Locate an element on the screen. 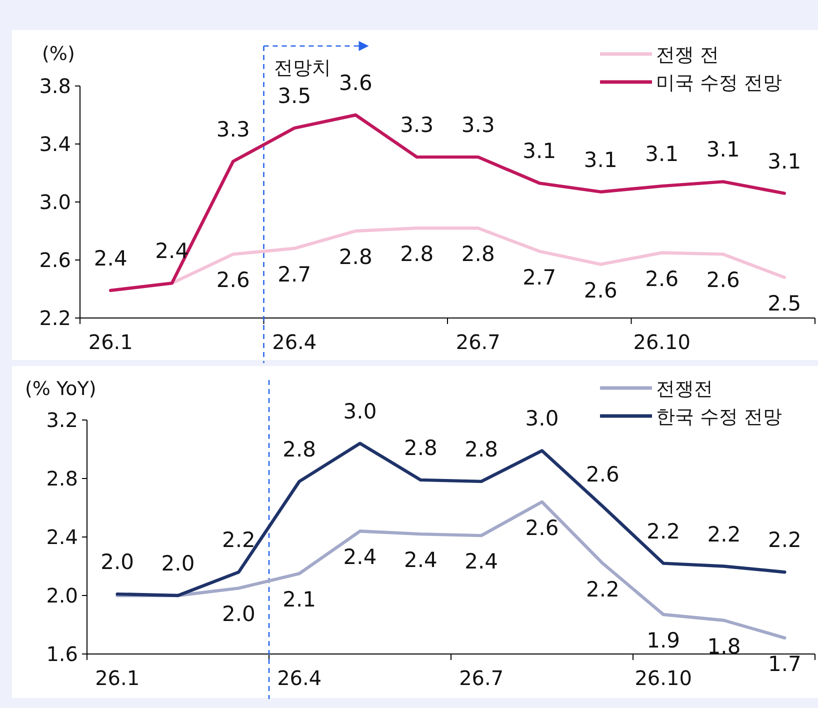 This screenshot has height=708, width=818. y-tick-label: 2.0 is located at coordinates (62, 596).